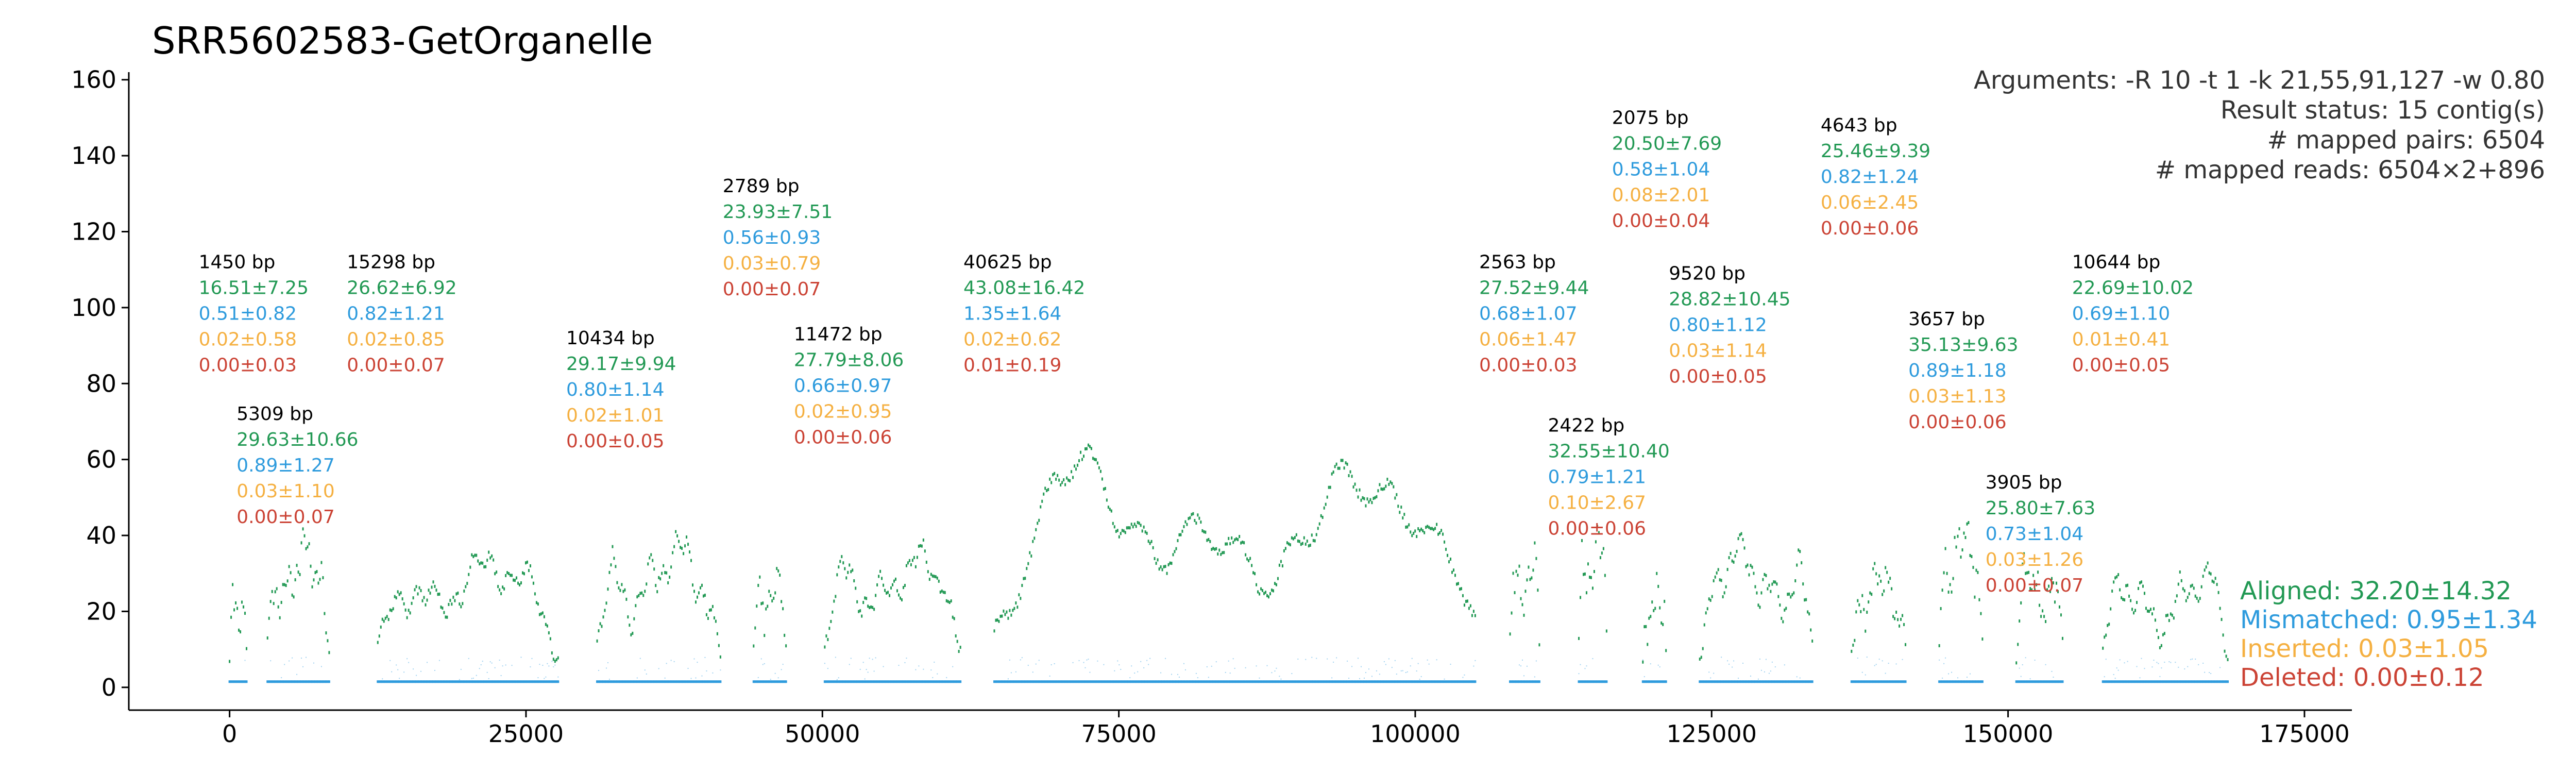 This screenshot has height=773, width=2576. Describe the element at coordinates (2116, 262) in the screenshot. I see `contig-size-label: 10644 bp` at that location.